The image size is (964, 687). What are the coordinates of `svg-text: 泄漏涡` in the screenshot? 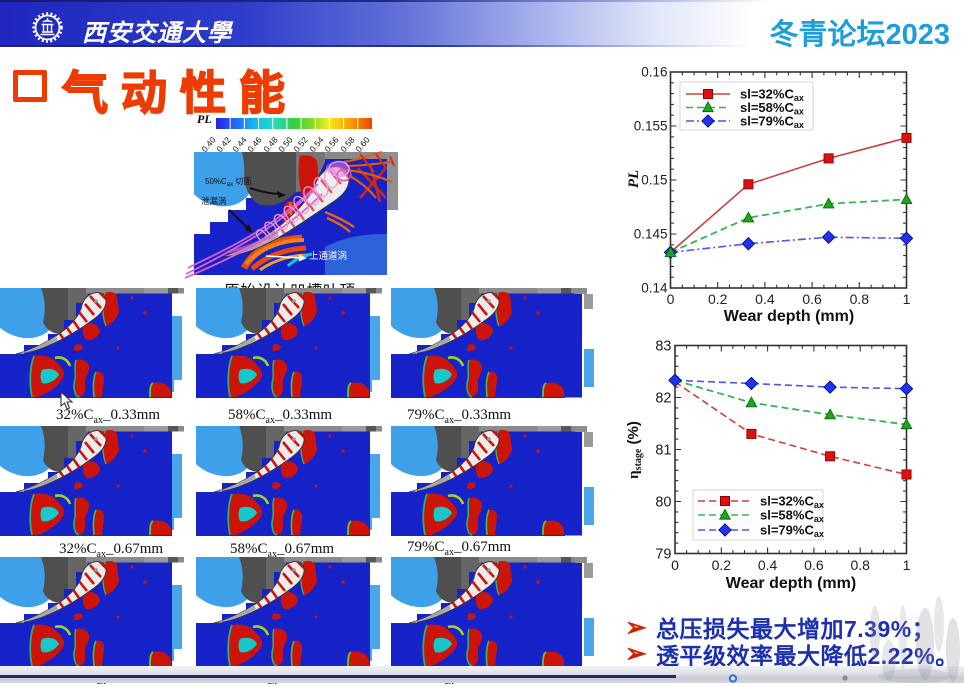 It's located at (214, 201).